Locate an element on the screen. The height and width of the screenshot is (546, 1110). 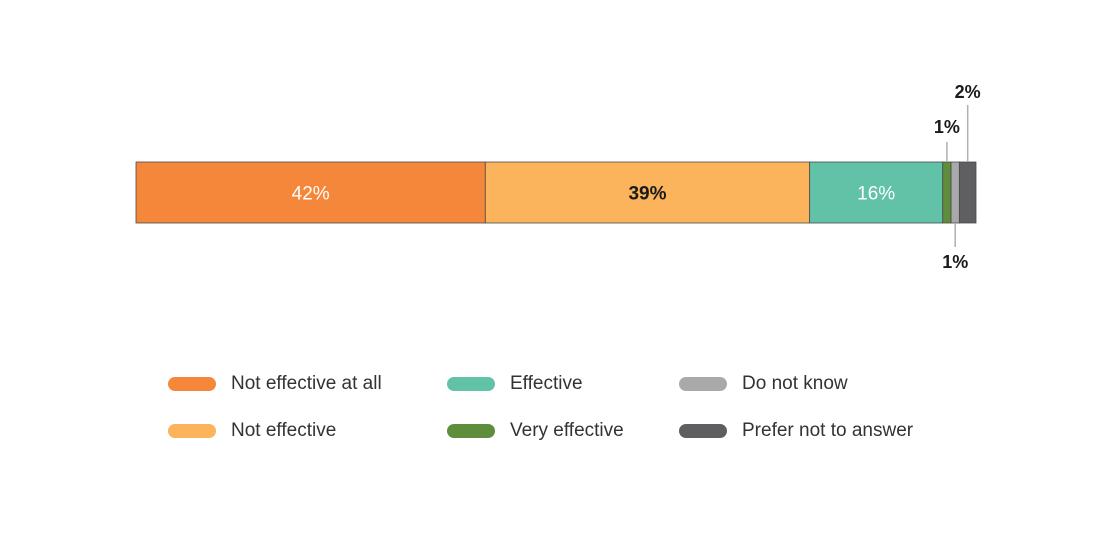
legend-item-not-effective: Not effective is located at coordinates (252, 431).